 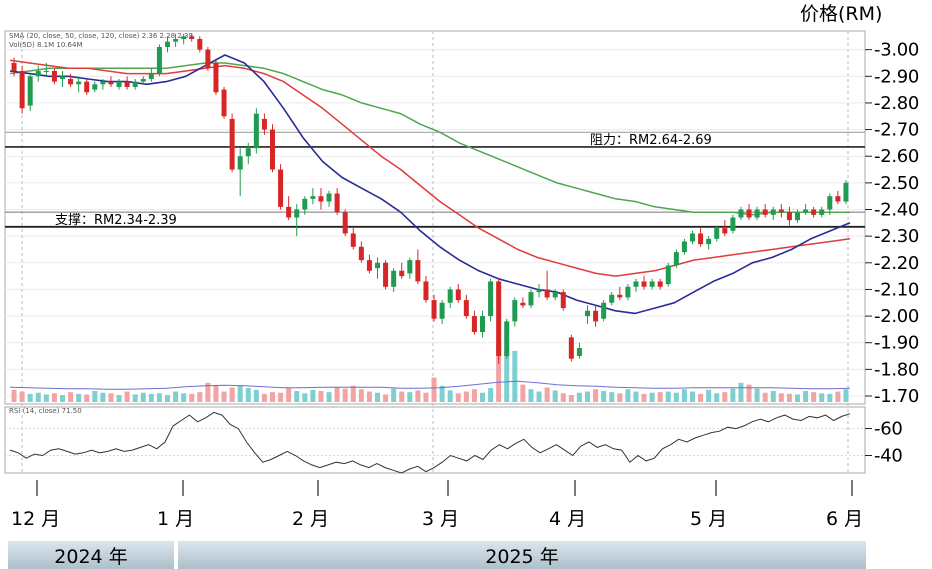 I want to click on rsi-panel, so click(x=430, y=442).